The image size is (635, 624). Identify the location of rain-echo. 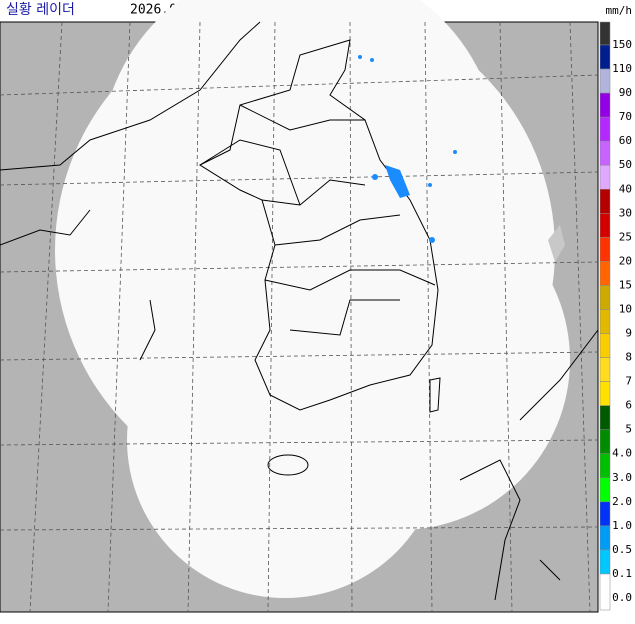
(407, 149).